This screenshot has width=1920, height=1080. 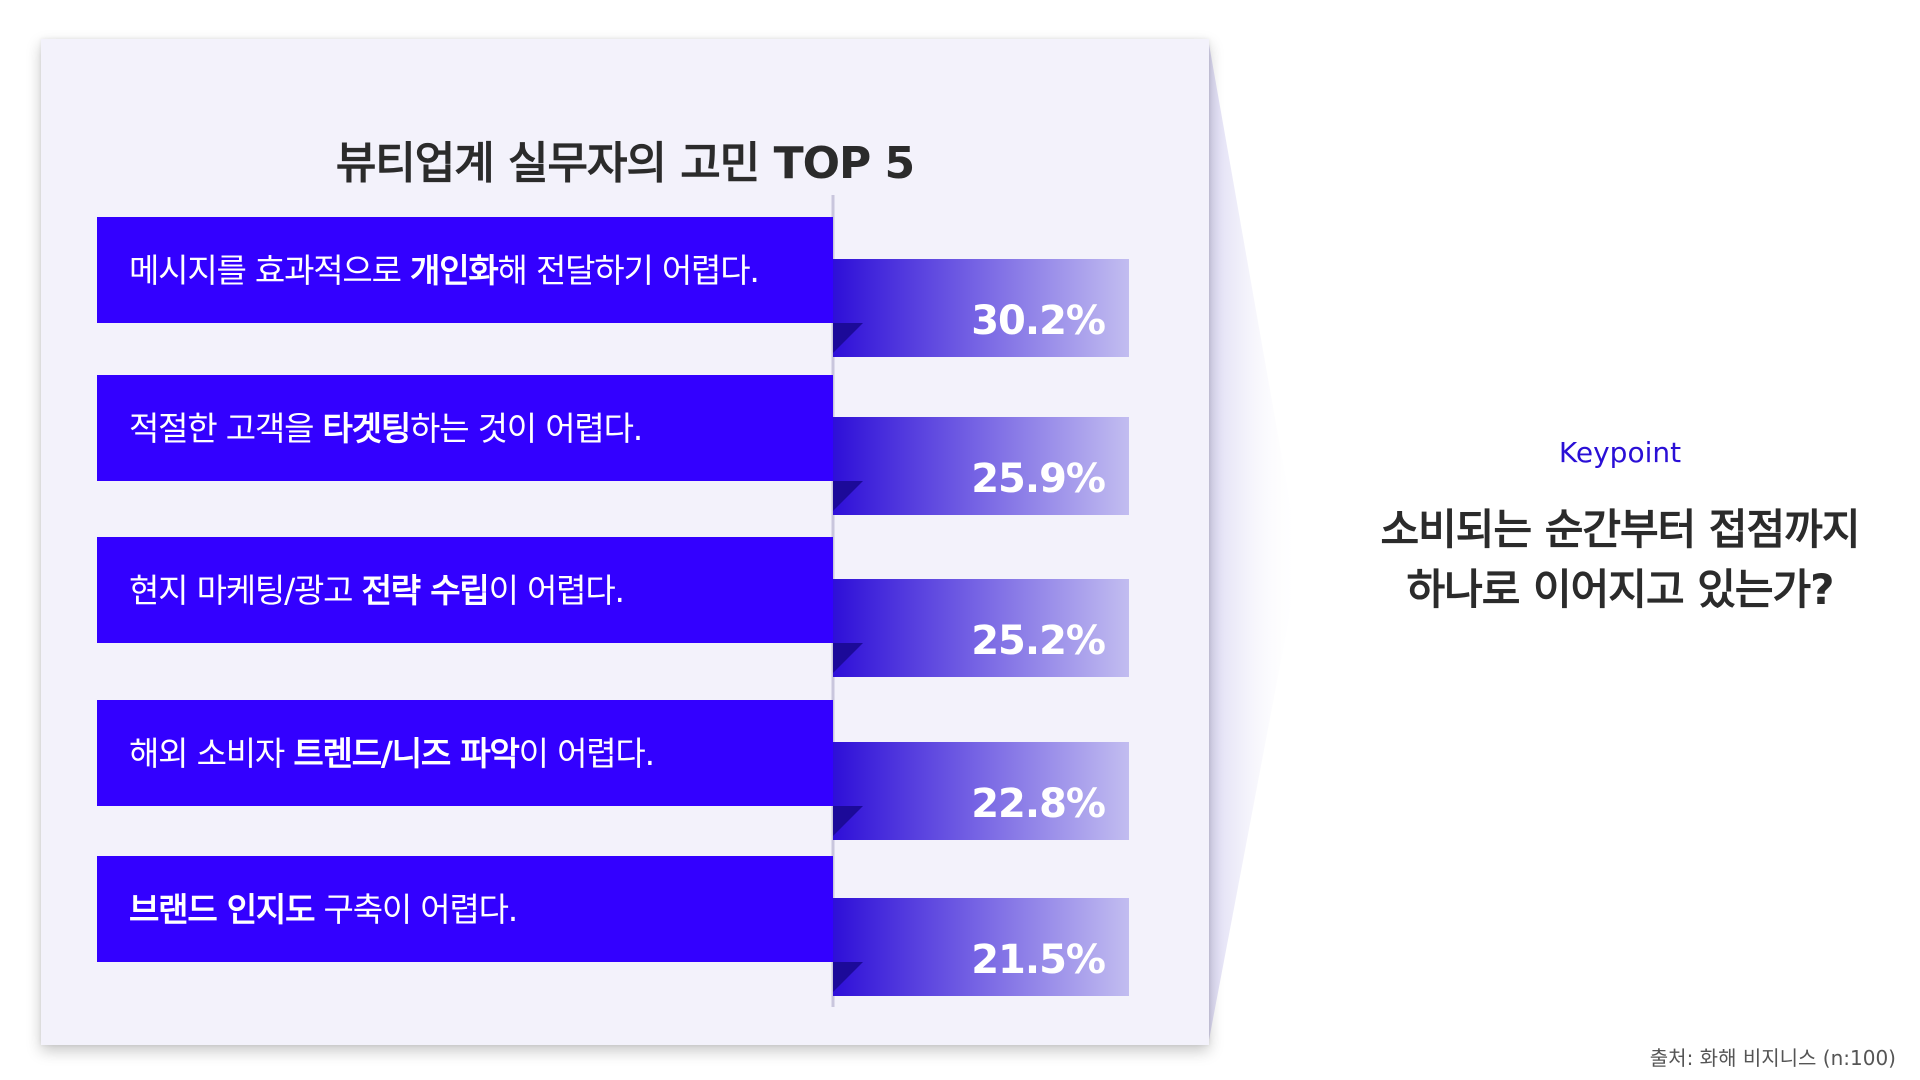 I want to click on category-label: 해외 소비자 트렌드/니즈 파악이 어렵다., so click(x=391, y=753).